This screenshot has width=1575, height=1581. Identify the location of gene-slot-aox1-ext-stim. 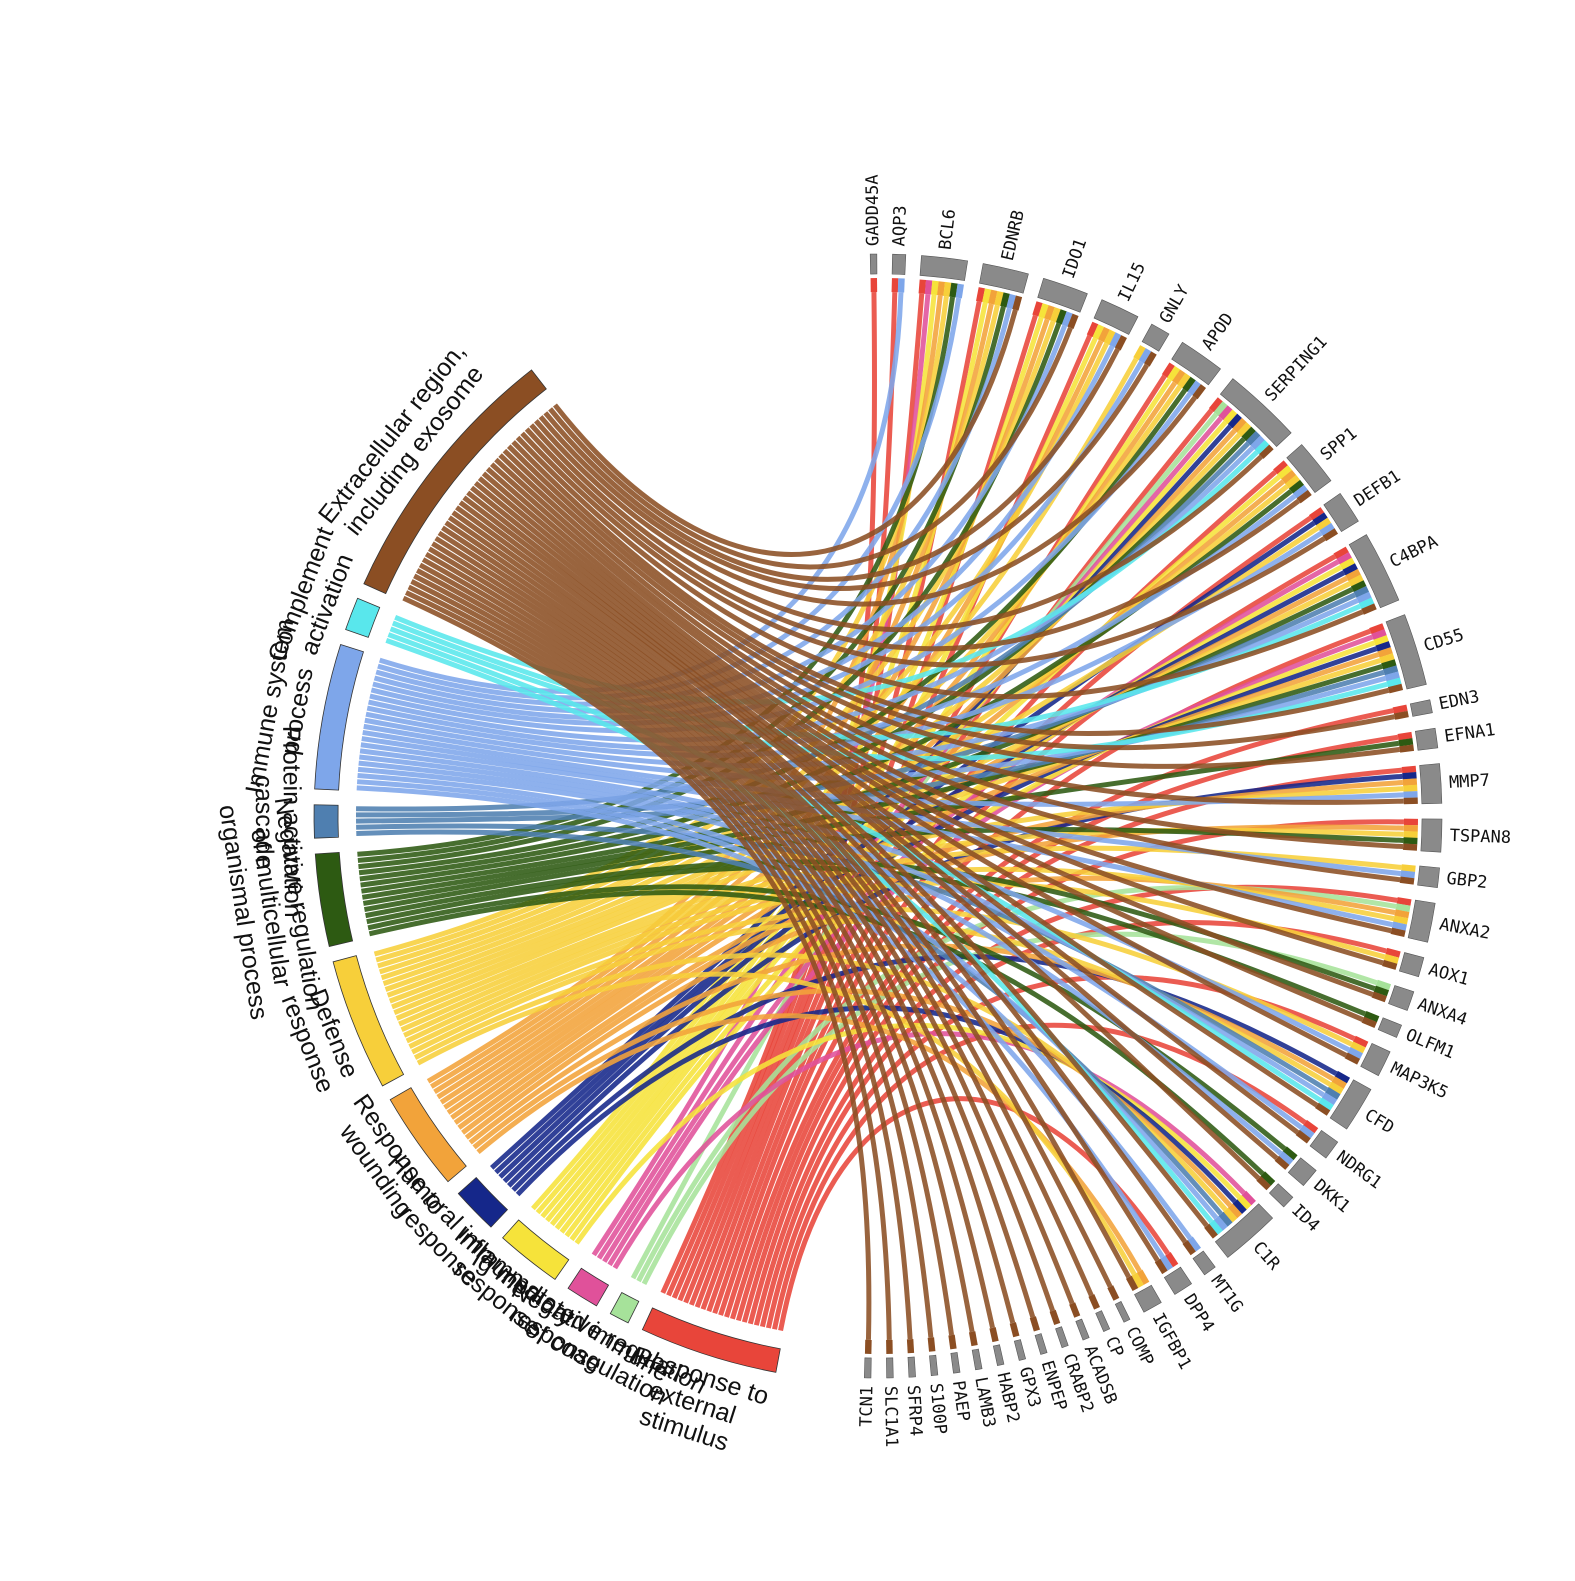
(1393, 952).